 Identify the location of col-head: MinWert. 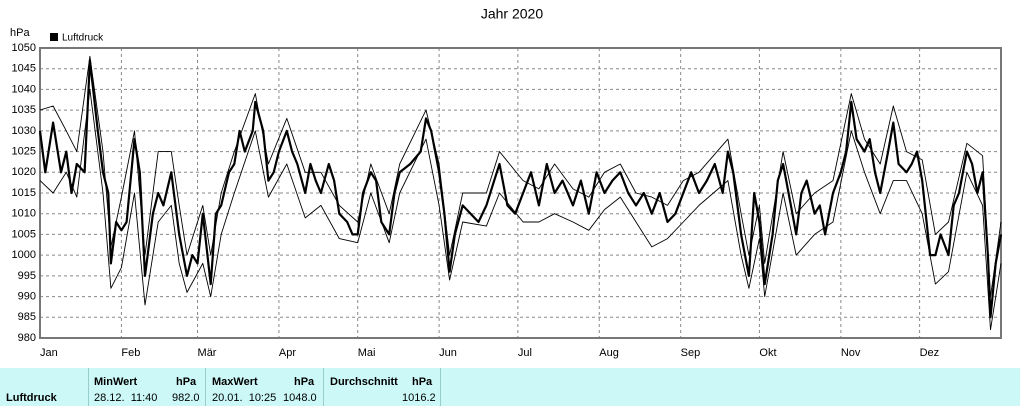
(116, 382).